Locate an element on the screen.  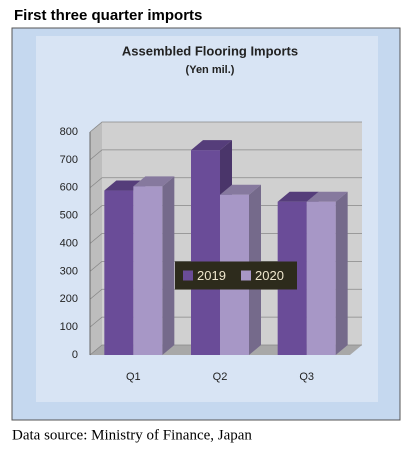
chart-subtitle: (Yen mil.) is located at coordinates (210, 70).